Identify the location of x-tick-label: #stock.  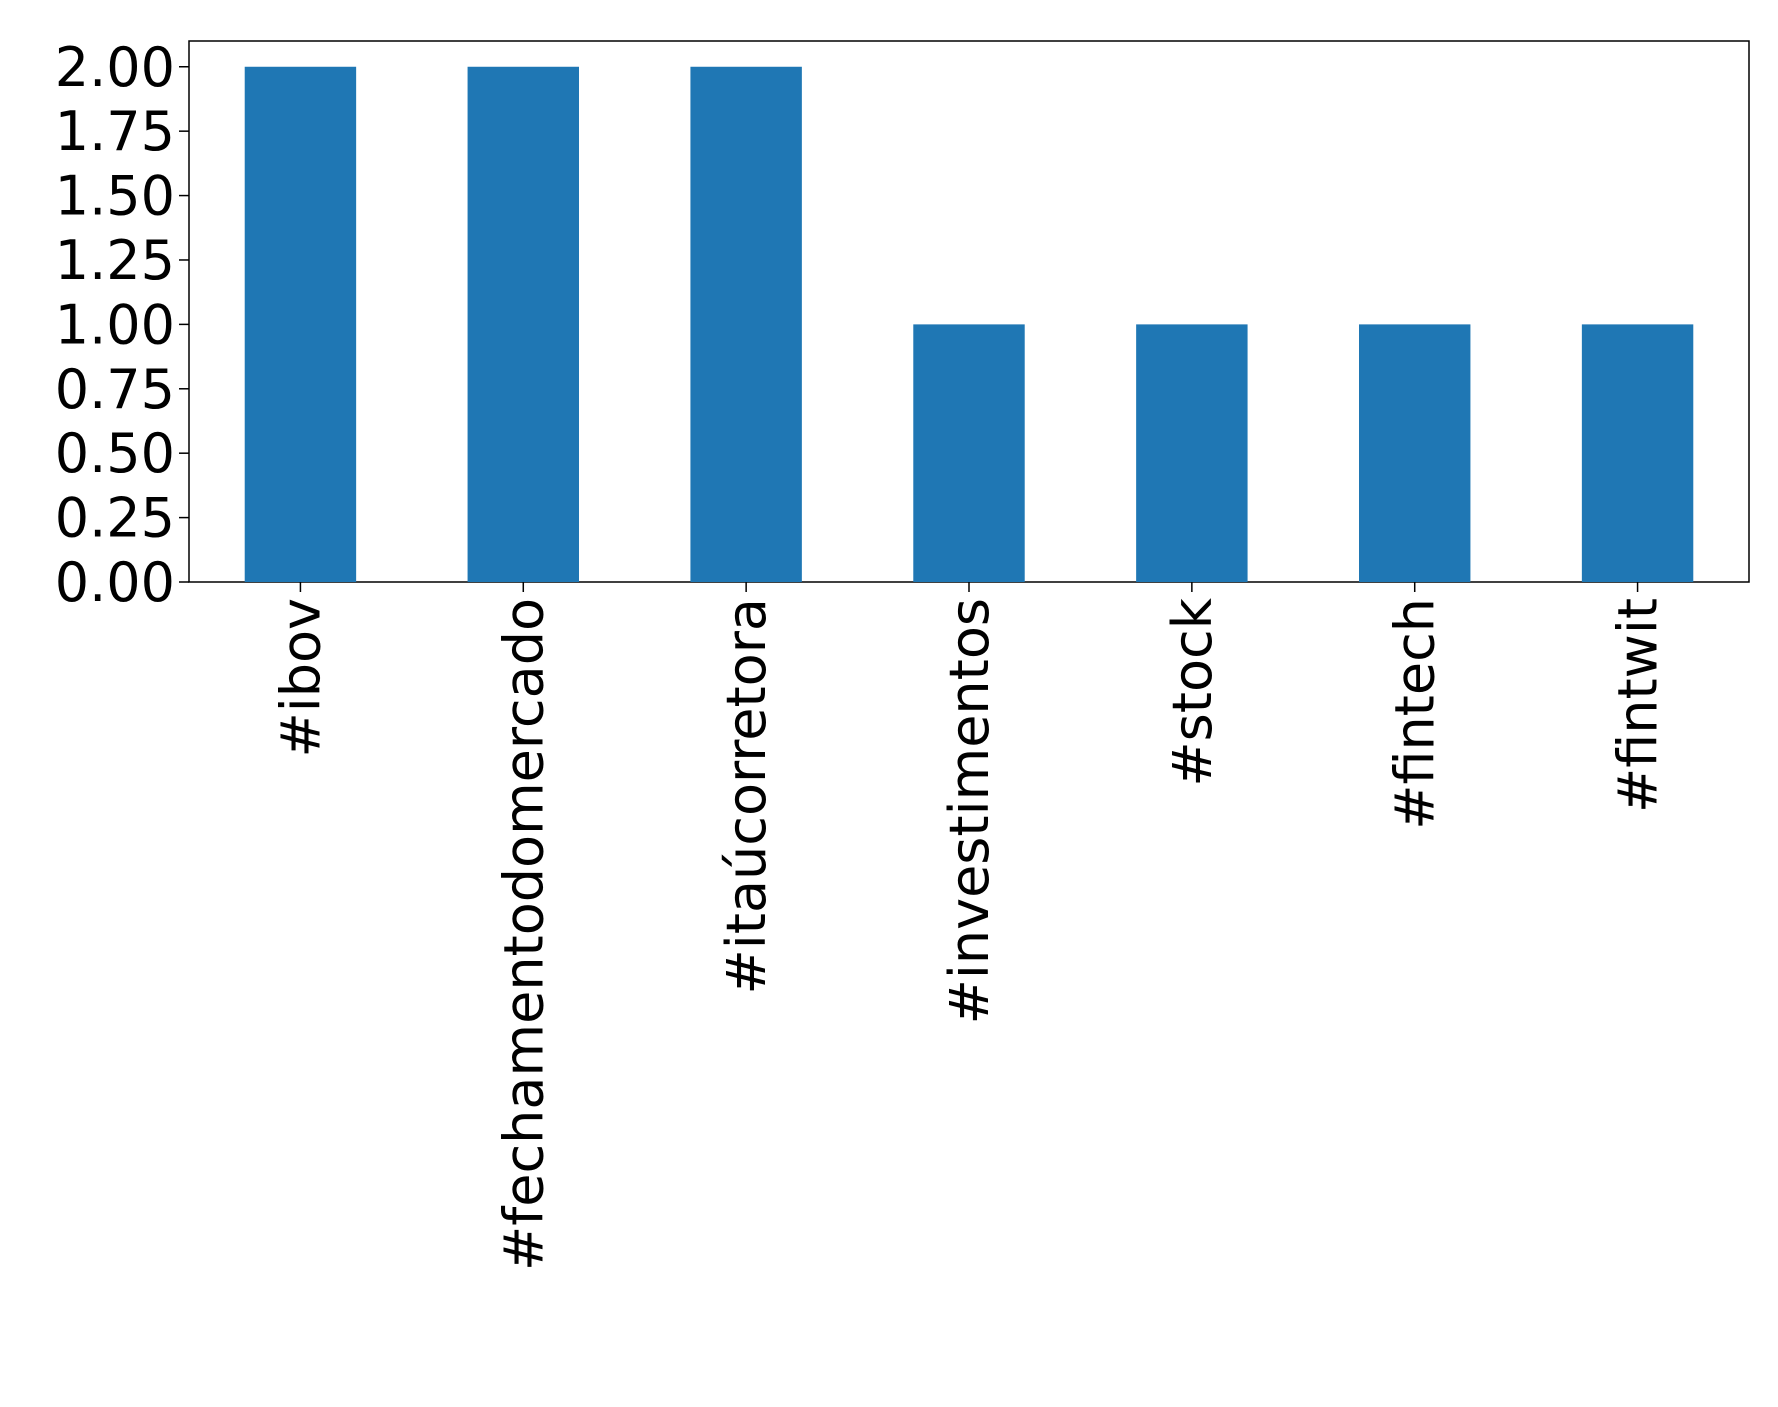
(1192, 691).